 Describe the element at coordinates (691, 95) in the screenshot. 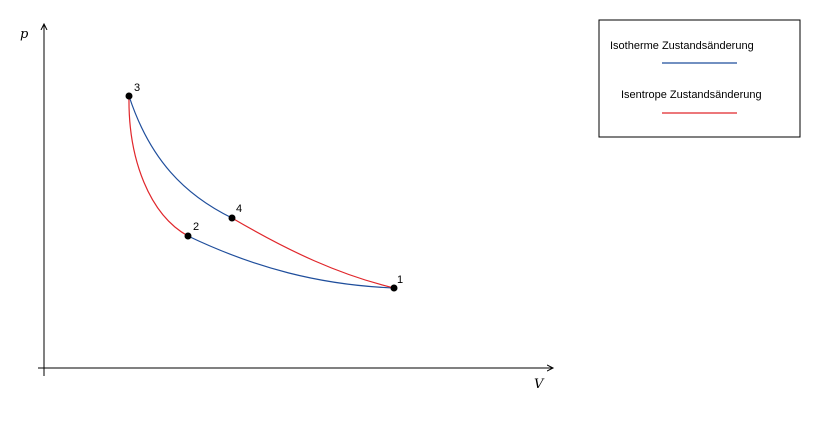

I see `legend-isentrope-label: Isentrope Zustandsänderung` at that location.